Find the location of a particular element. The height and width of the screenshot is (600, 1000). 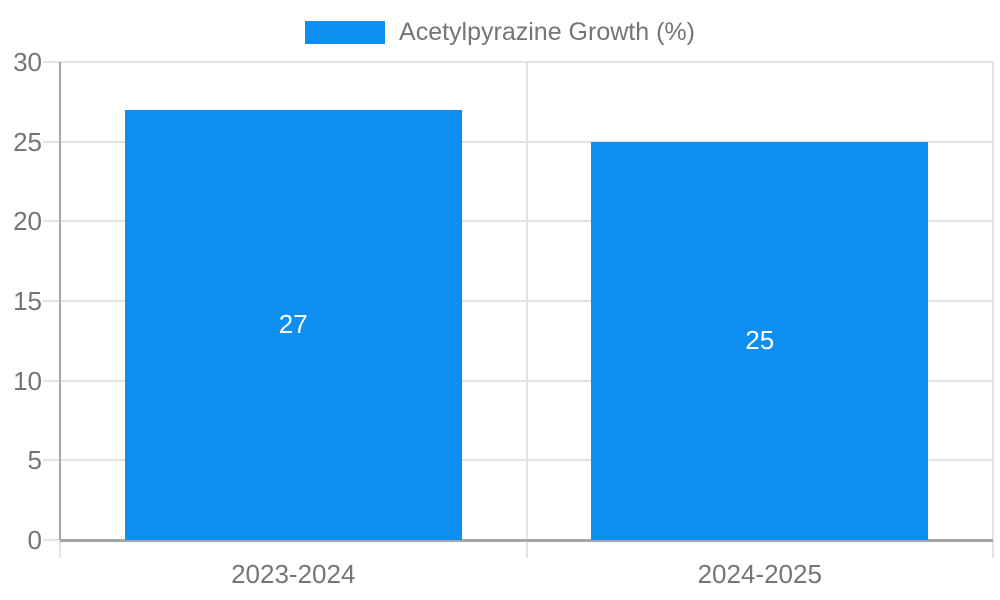

x-axis-line is located at coordinates (526, 540).